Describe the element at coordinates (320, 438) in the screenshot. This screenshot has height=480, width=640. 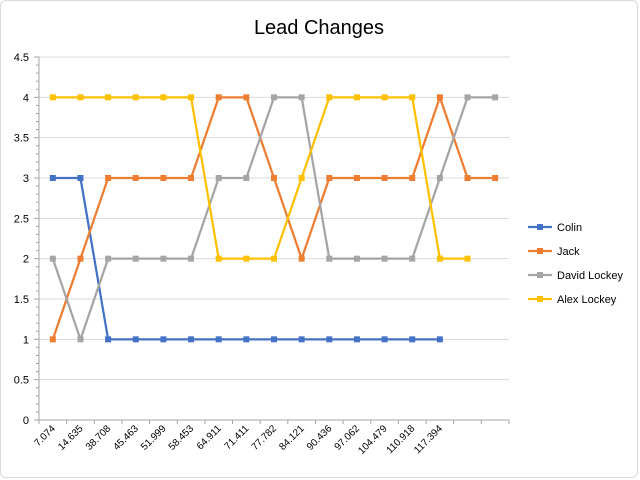
I see `x-tick-label: 90.436` at that location.